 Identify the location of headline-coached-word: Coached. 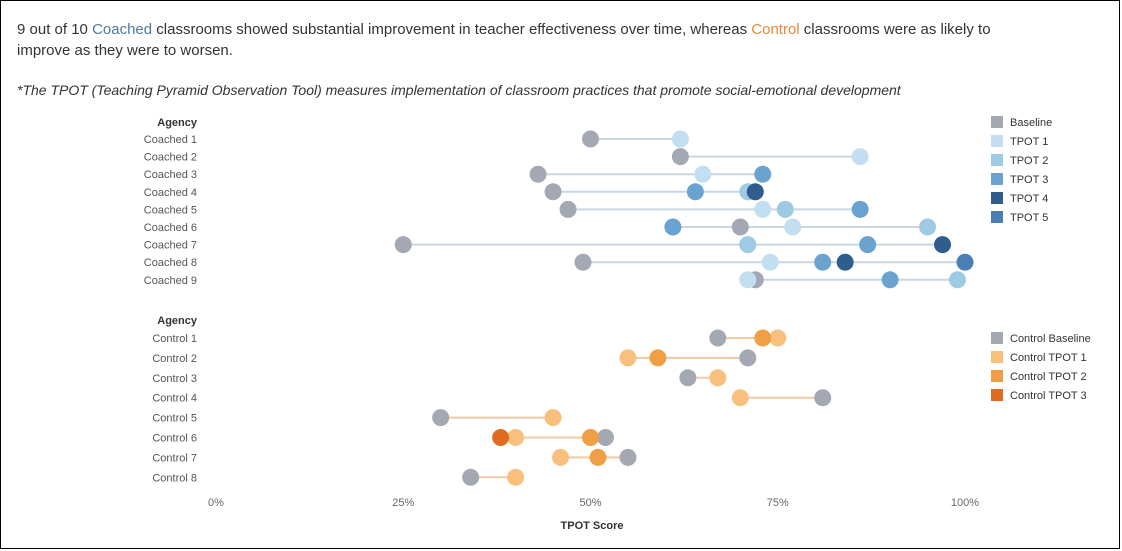
(122, 29).